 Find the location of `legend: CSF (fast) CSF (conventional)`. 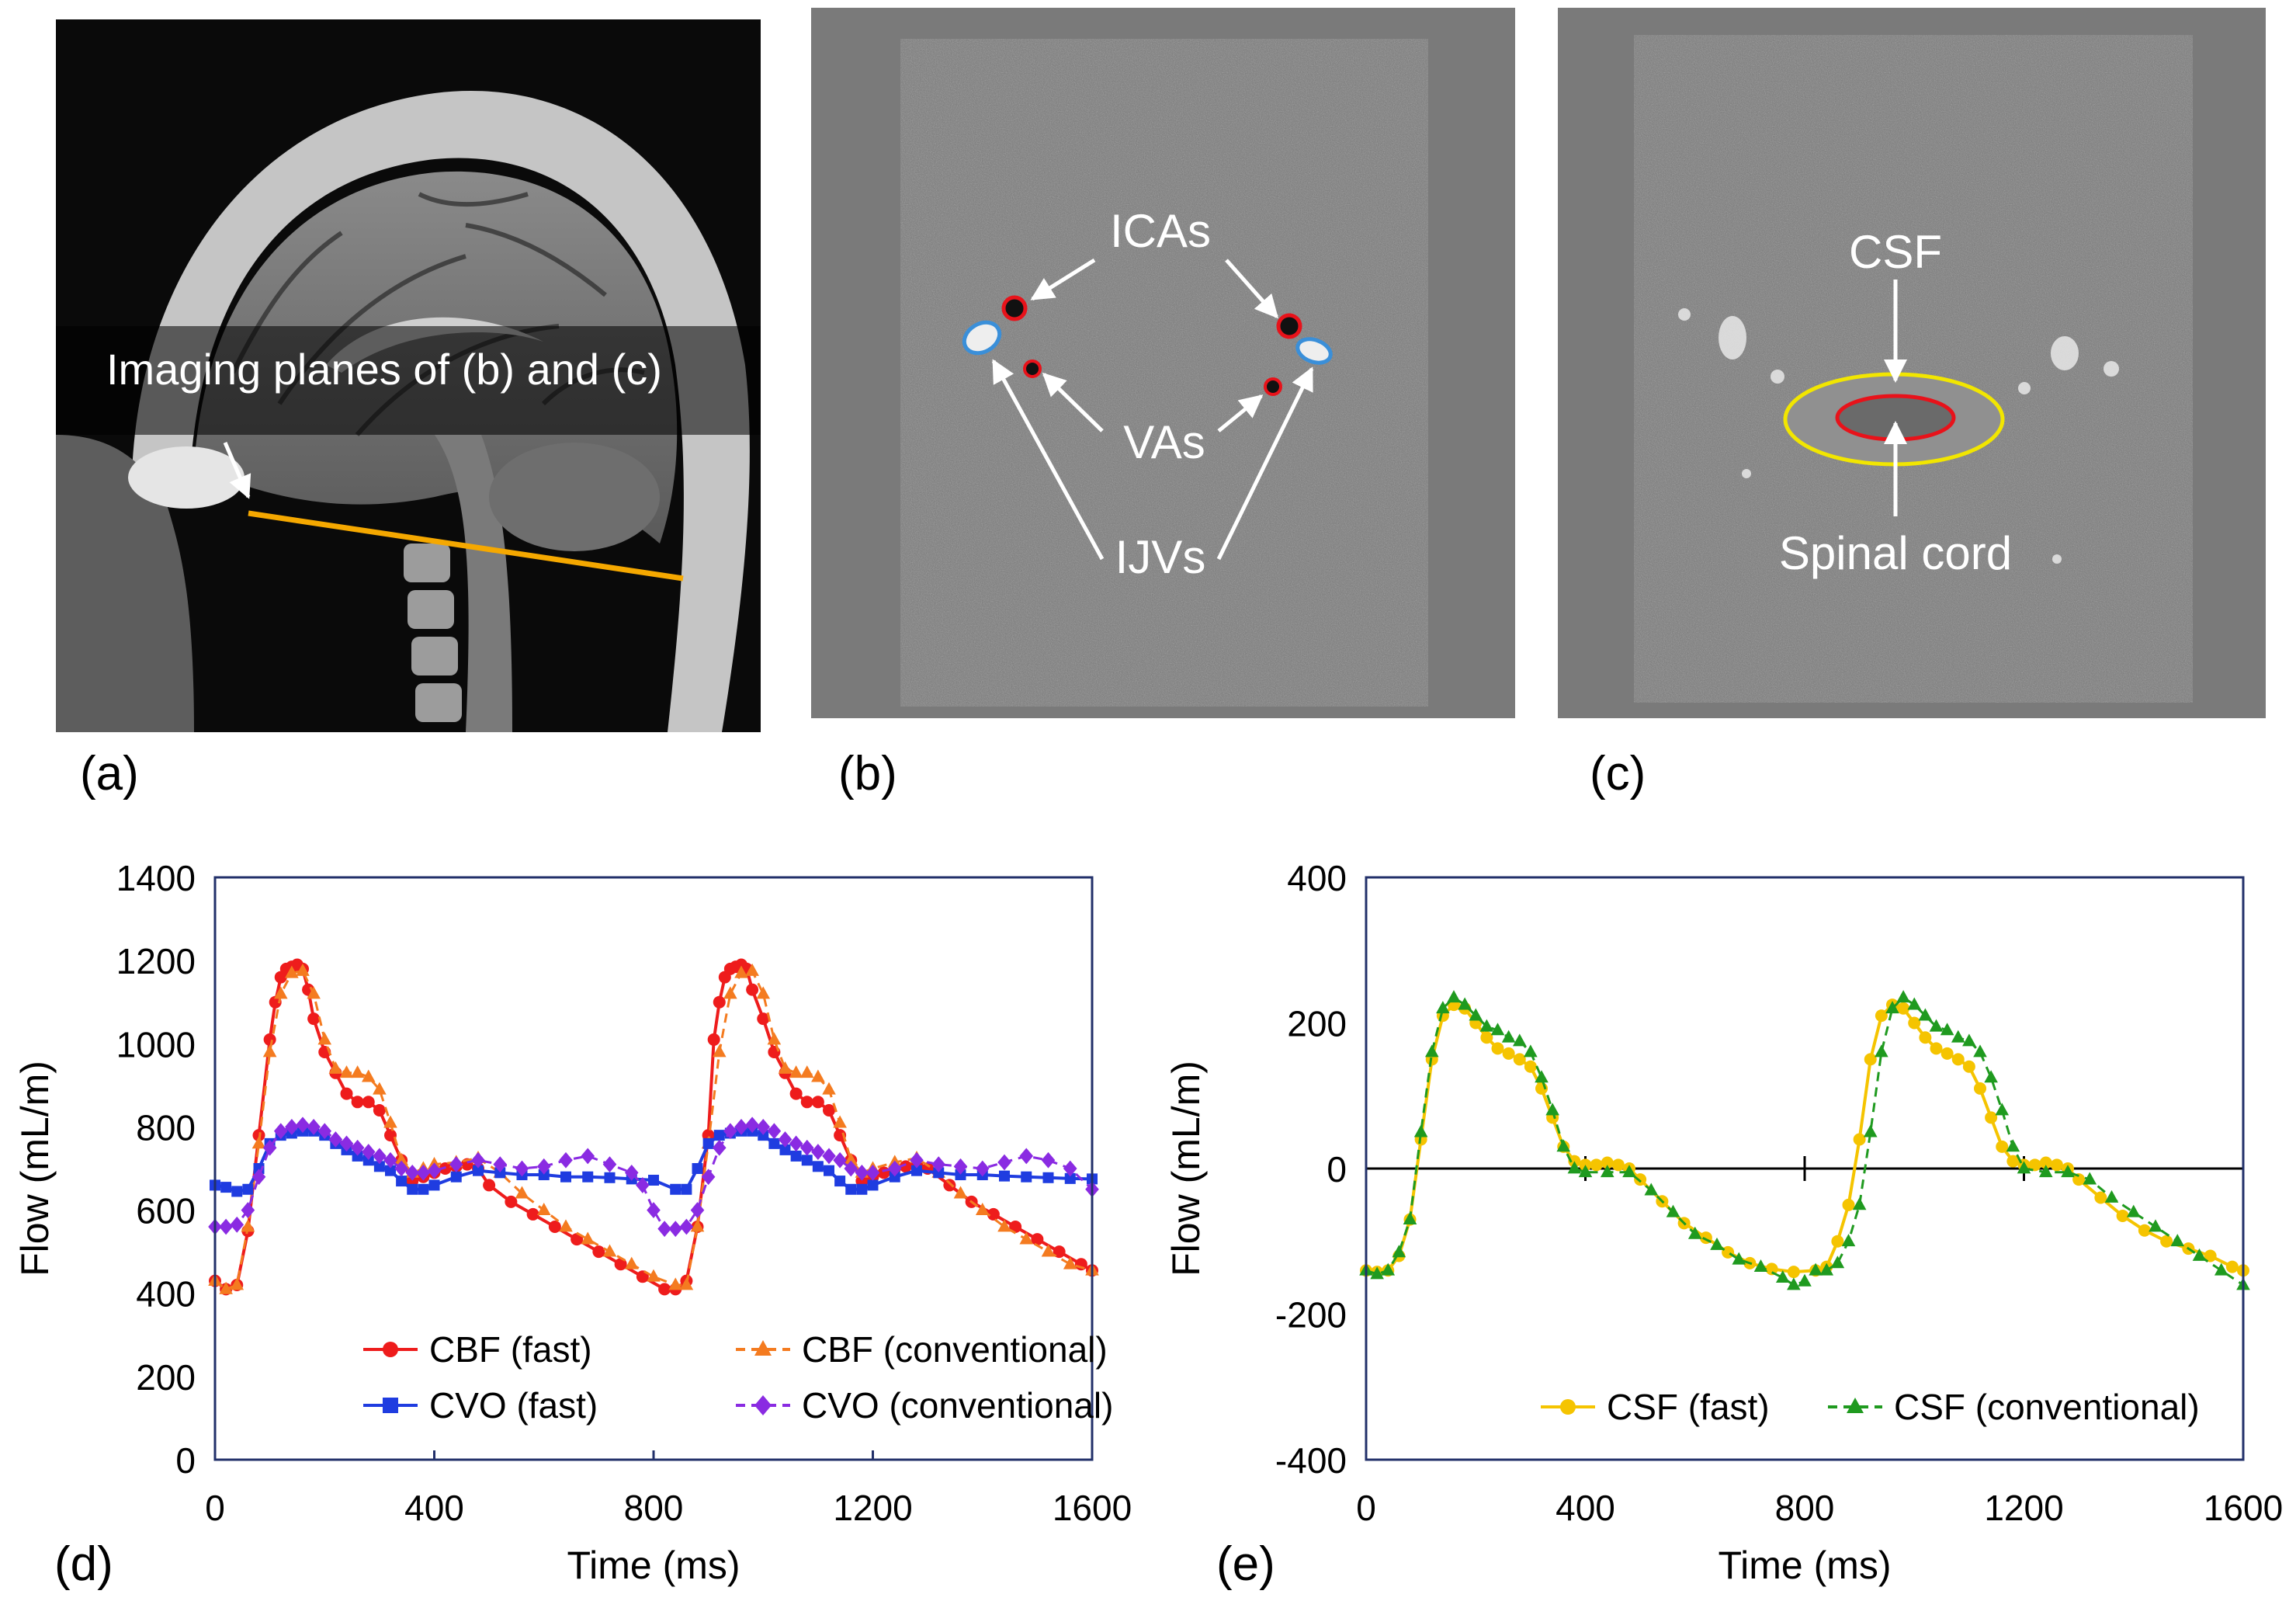

legend: CSF (fast) CSF (conventional) is located at coordinates (1870, 1407).